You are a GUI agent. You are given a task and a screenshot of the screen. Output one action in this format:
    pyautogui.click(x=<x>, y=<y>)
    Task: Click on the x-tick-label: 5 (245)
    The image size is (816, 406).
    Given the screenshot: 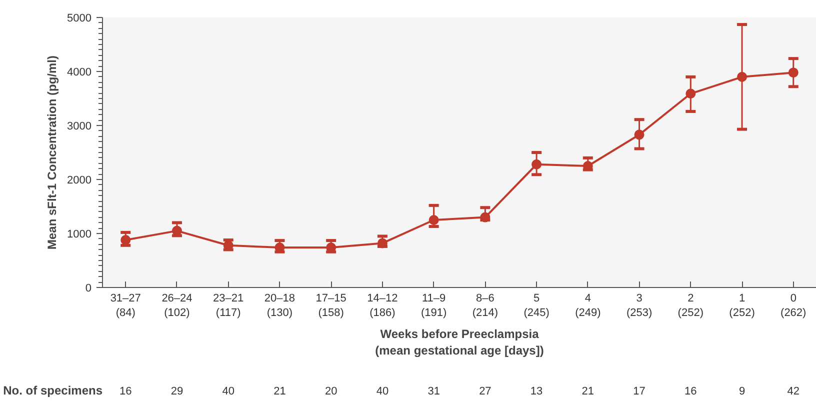 What is the action you would take?
    pyautogui.click(x=537, y=305)
    